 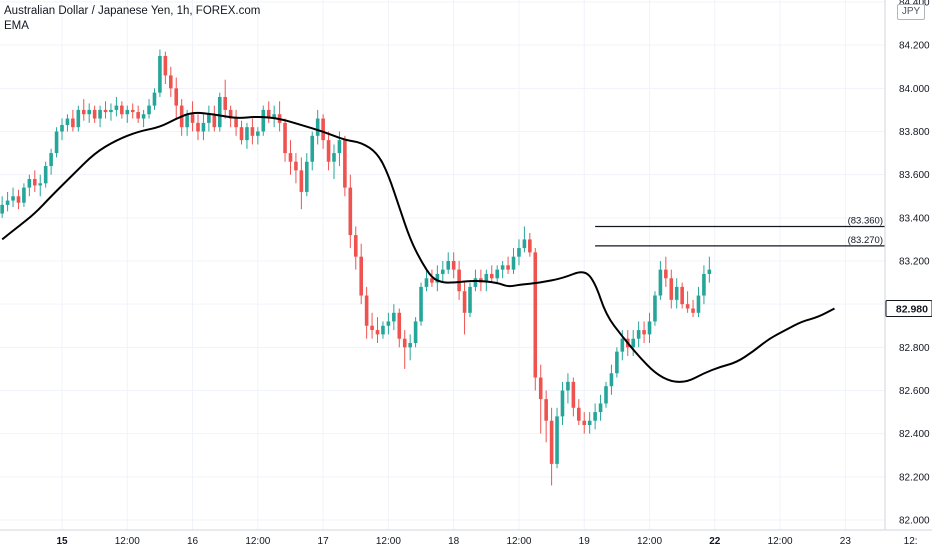 What do you see at coordinates (914, 434) in the screenshot?
I see `y-tick-label: 82.400` at bounding box center [914, 434].